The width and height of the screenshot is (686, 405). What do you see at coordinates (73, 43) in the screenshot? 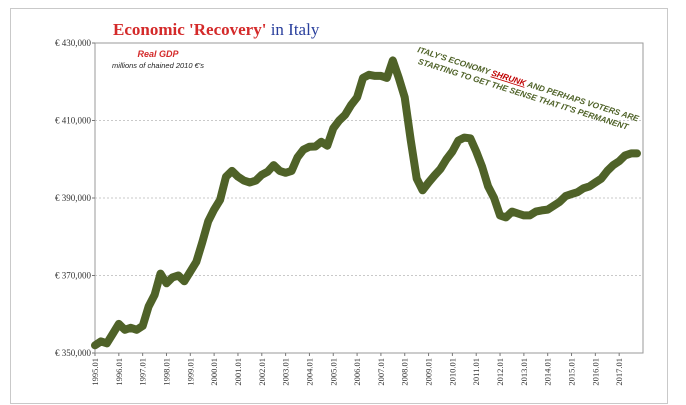
I see `y-tick-label: € 430,000` at bounding box center [73, 43].